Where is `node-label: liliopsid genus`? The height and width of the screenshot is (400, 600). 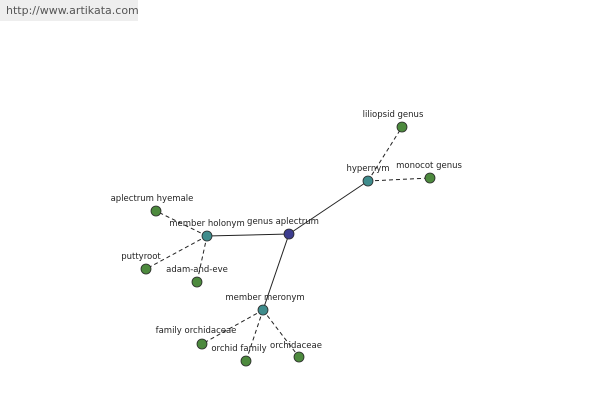
node-label: liliopsid genus is located at coordinates (393, 115).